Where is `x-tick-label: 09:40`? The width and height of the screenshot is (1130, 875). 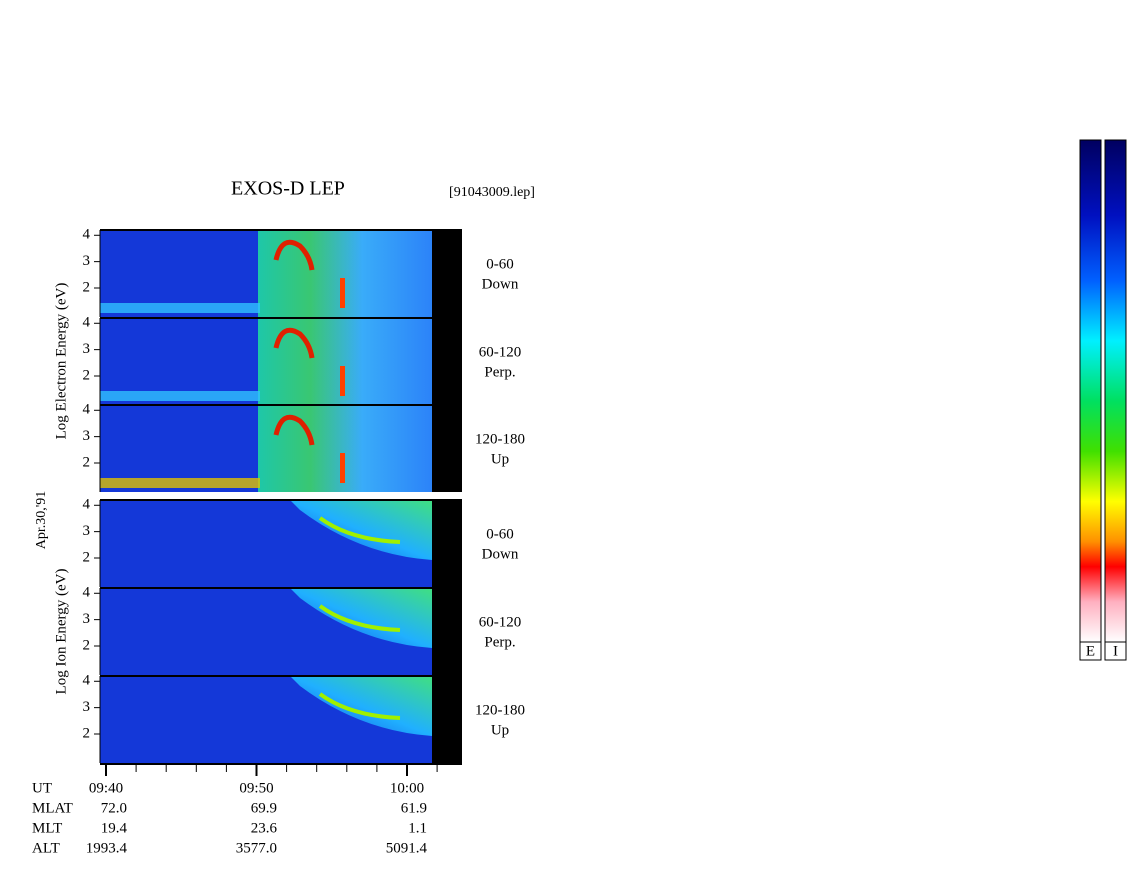 x-tick-label: 09:40 is located at coordinates (106, 788).